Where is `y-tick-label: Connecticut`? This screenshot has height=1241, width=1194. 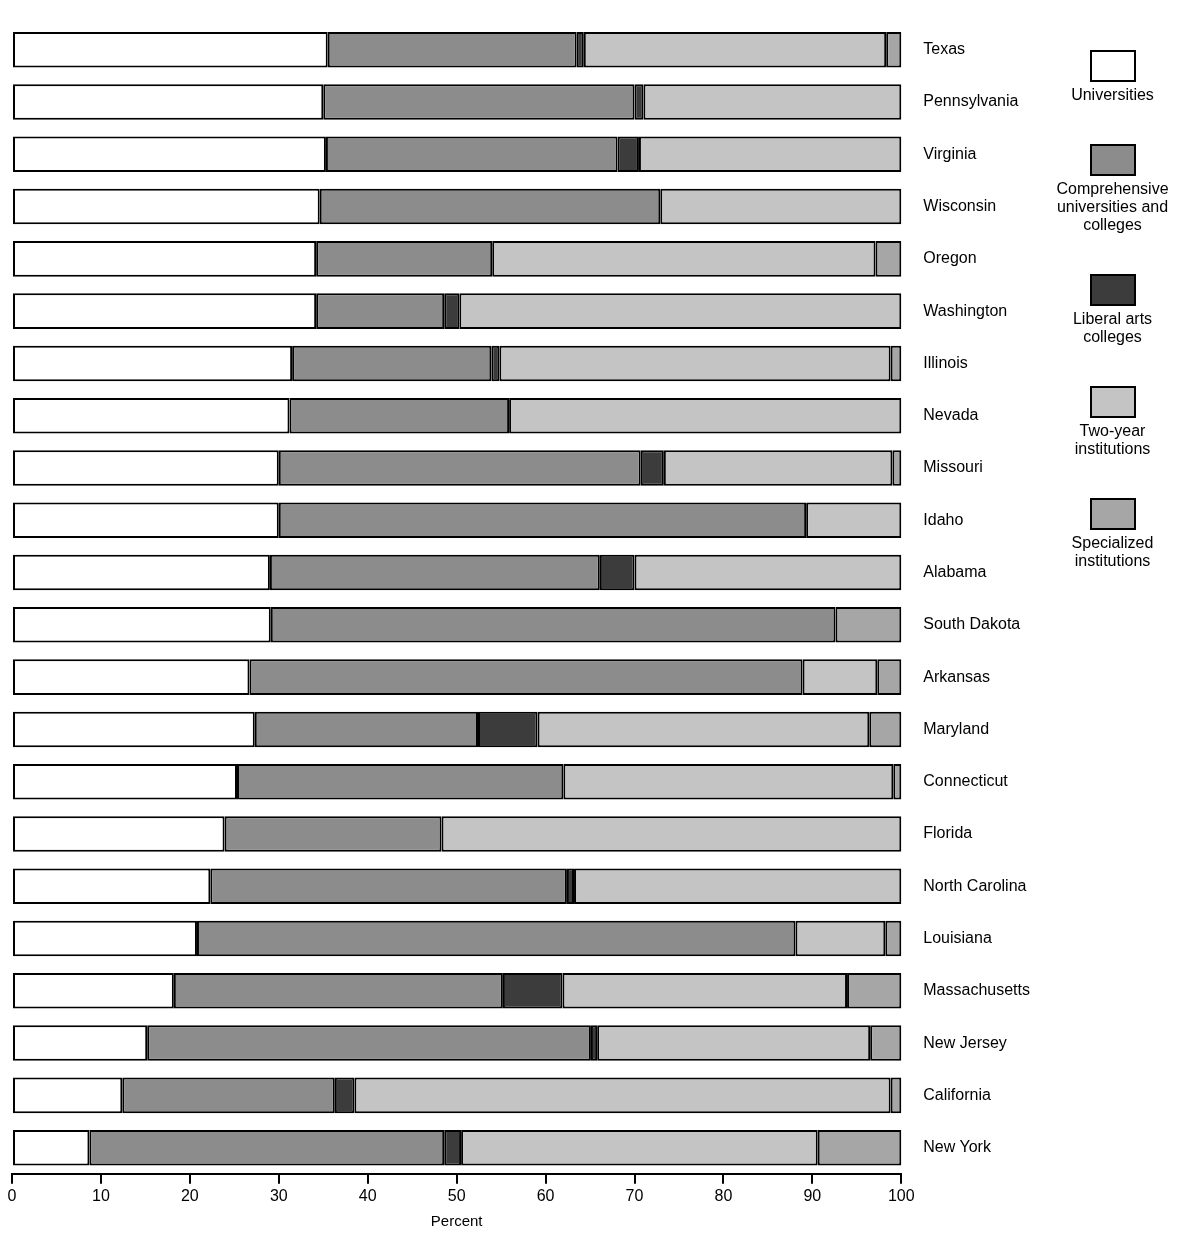
y-tick-label: Connecticut is located at coordinates (966, 781).